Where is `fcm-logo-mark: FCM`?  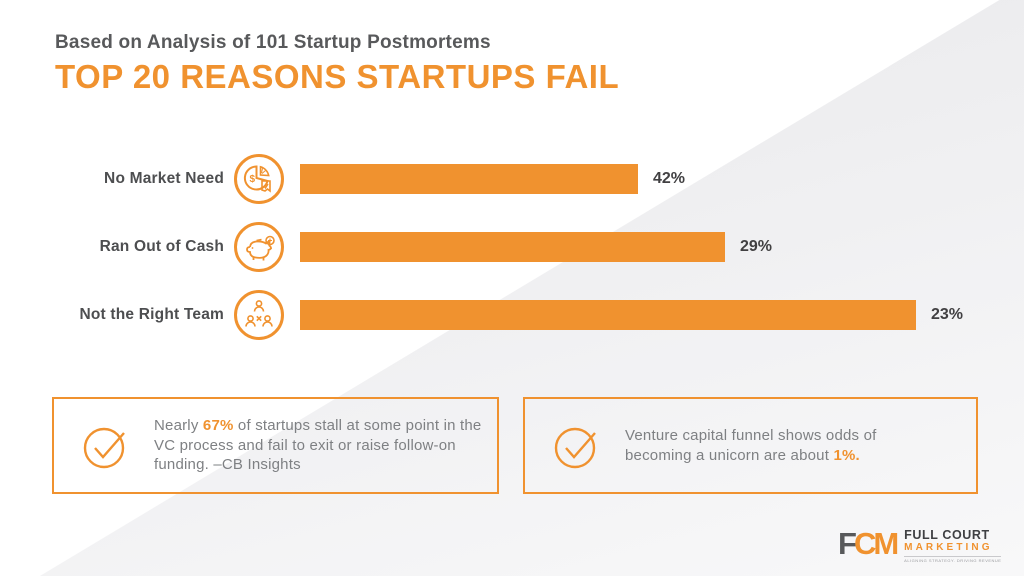
fcm-logo-mark: FCM is located at coordinates (868, 543).